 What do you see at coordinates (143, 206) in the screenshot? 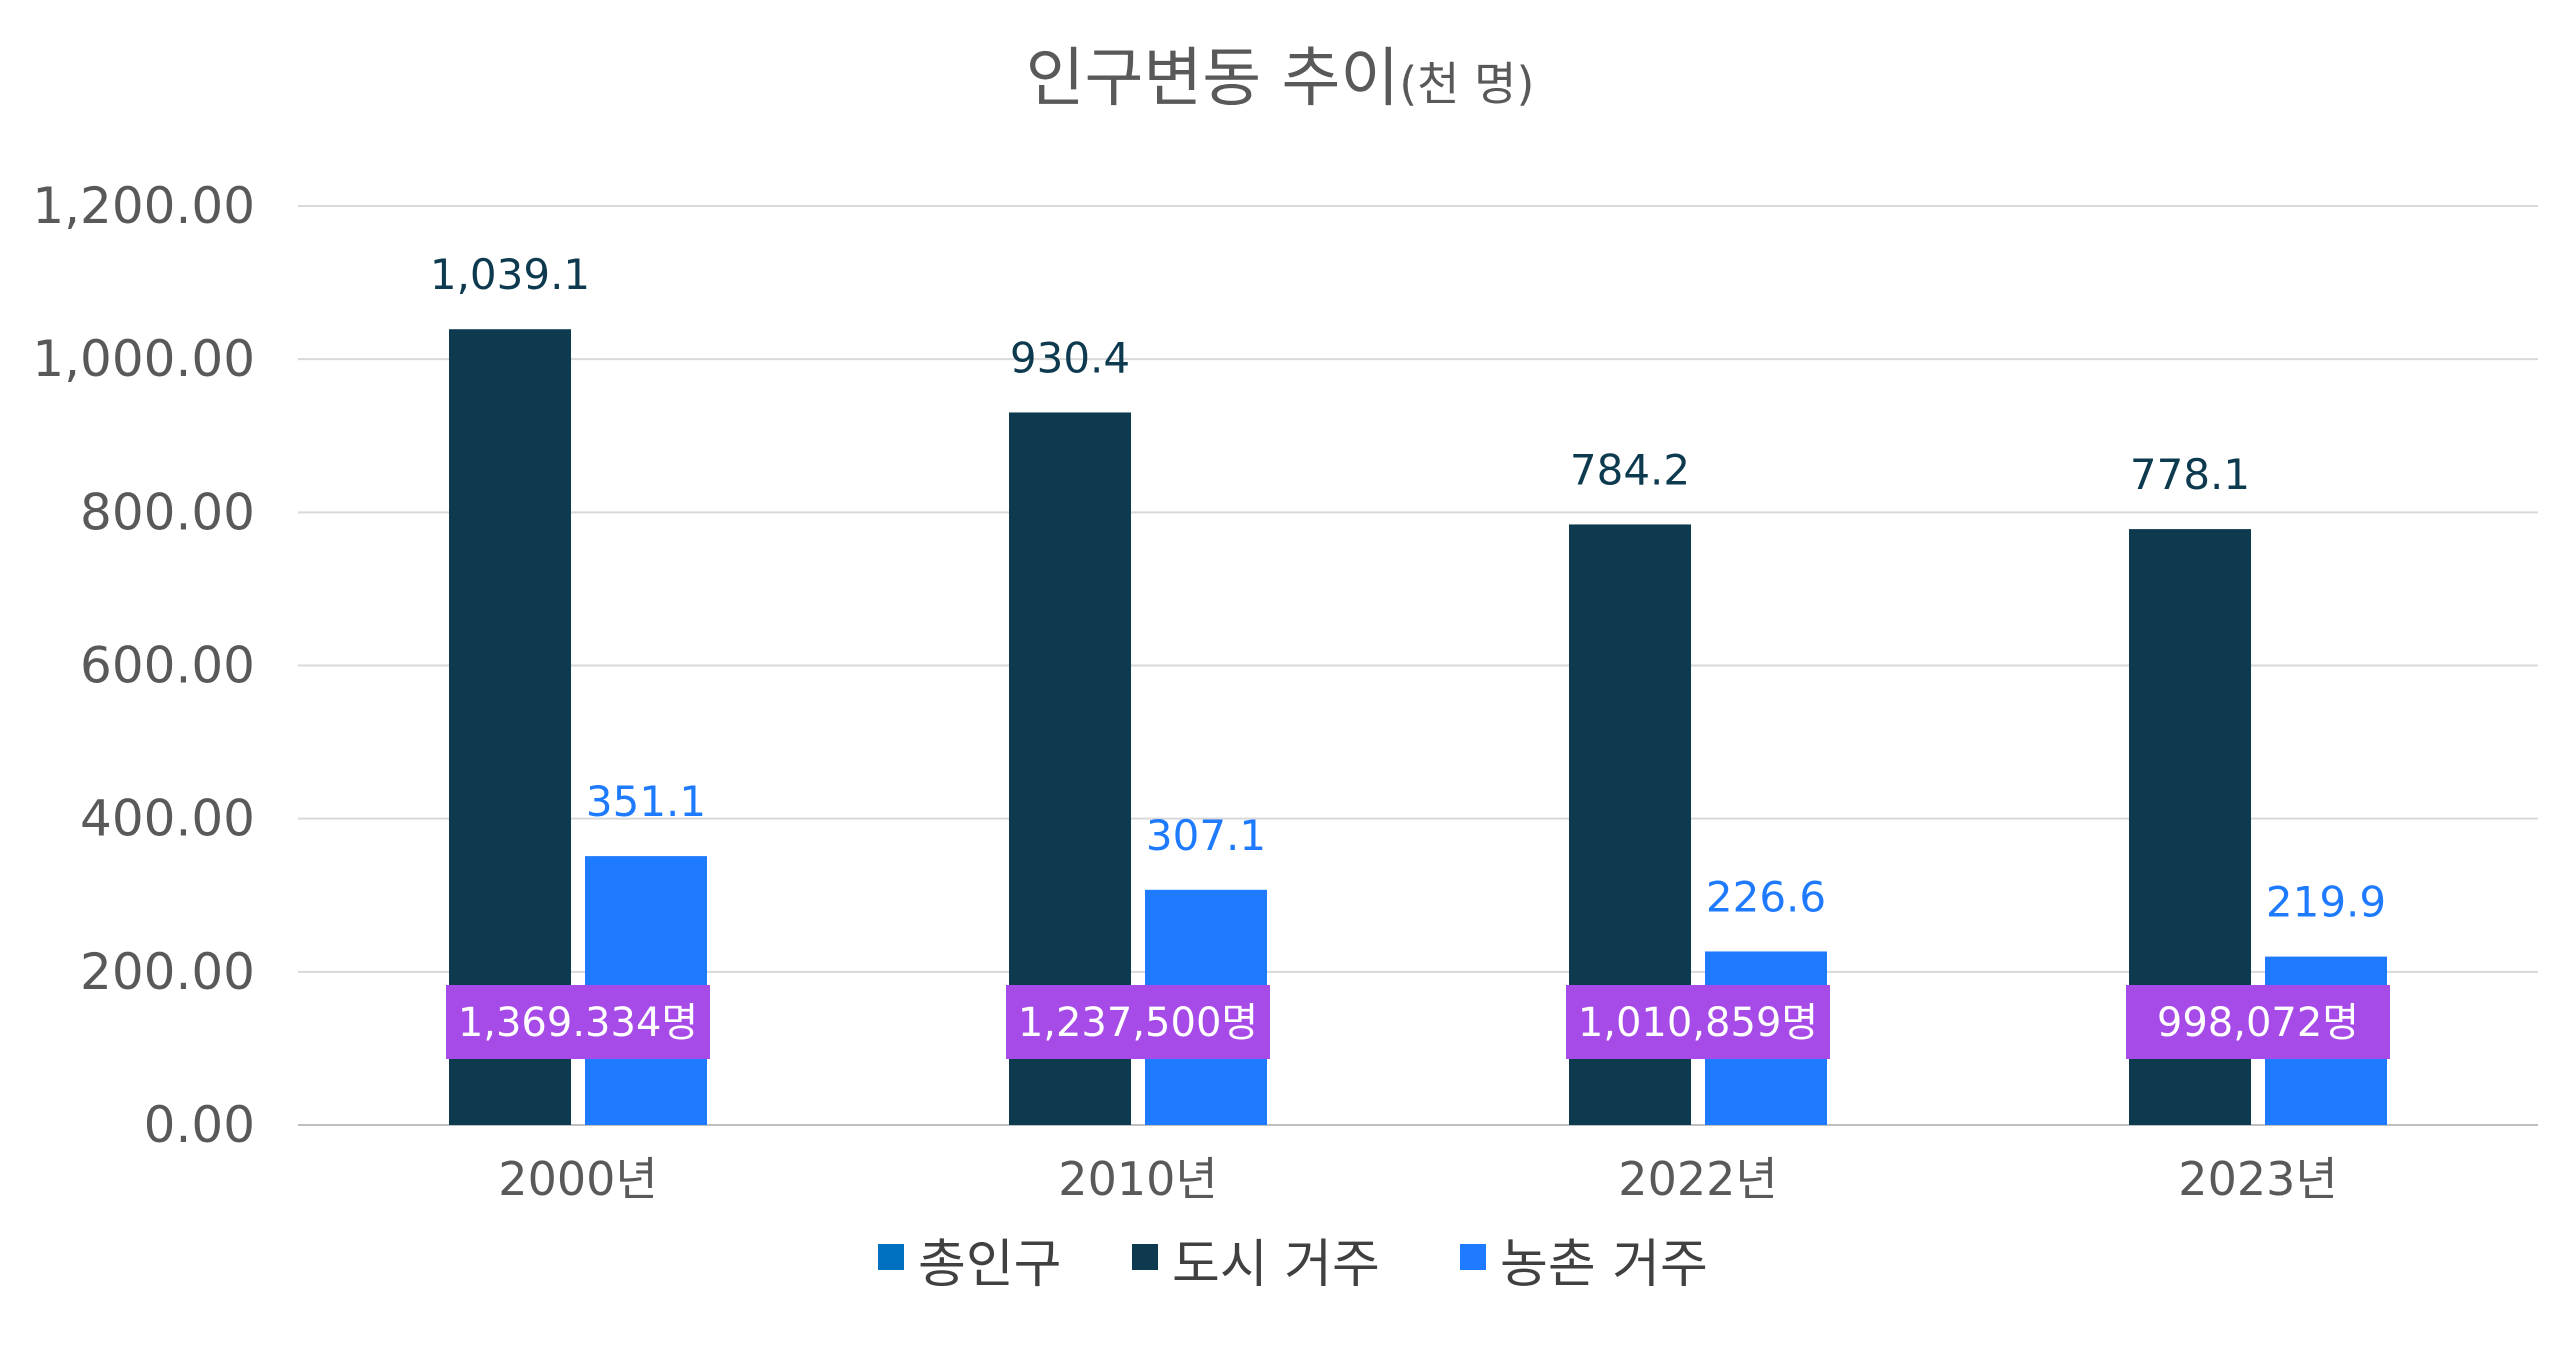
I see `y-tick-label: 1,200.00` at bounding box center [143, 206].